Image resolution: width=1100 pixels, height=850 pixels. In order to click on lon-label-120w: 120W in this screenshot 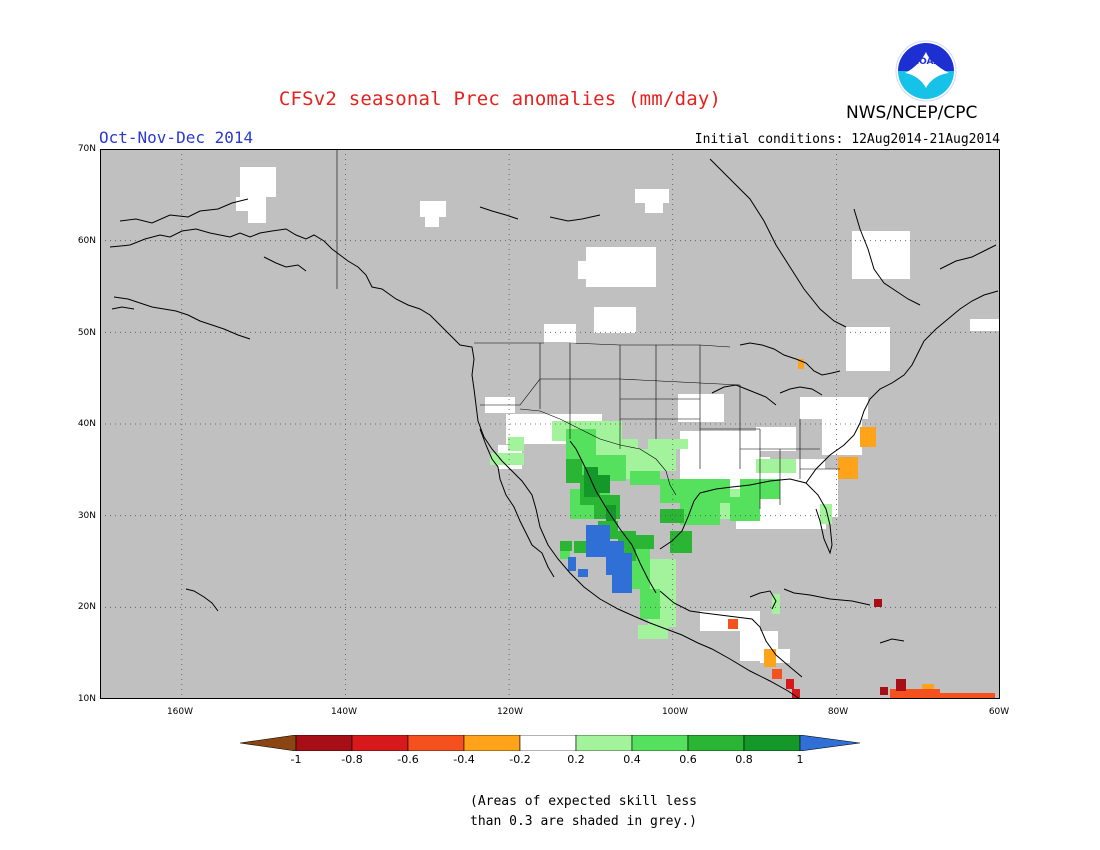, I will do `click(510, 712)`.